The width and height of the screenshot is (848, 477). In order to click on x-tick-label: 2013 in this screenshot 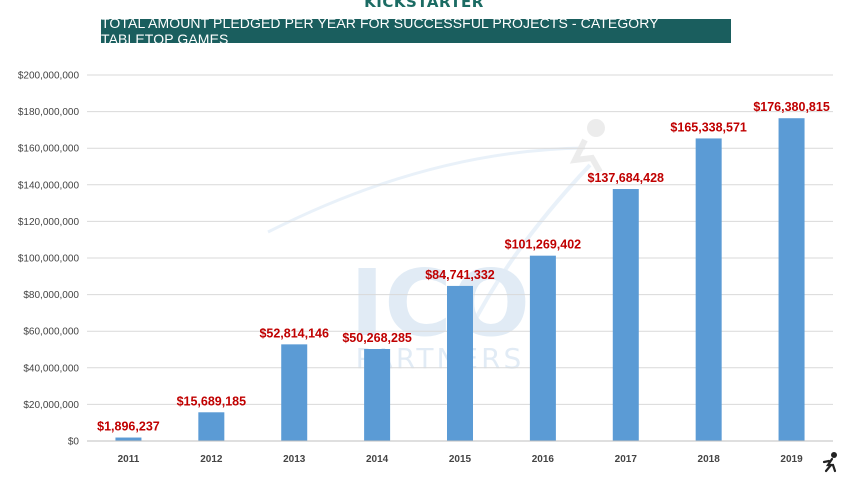, I will do `click(294, 459)`.